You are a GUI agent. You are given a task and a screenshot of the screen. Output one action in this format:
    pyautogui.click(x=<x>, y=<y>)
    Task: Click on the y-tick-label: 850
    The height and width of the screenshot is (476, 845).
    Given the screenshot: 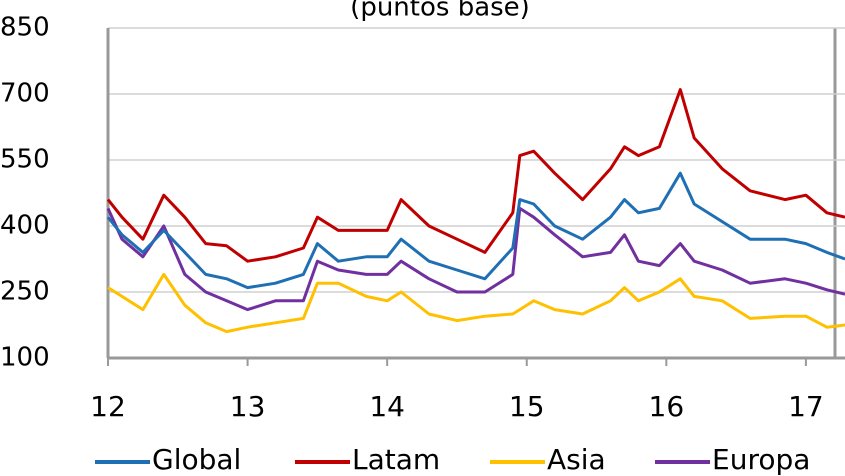 What is the action you would take?
    pyautogui.click(x=25, y=28)
    